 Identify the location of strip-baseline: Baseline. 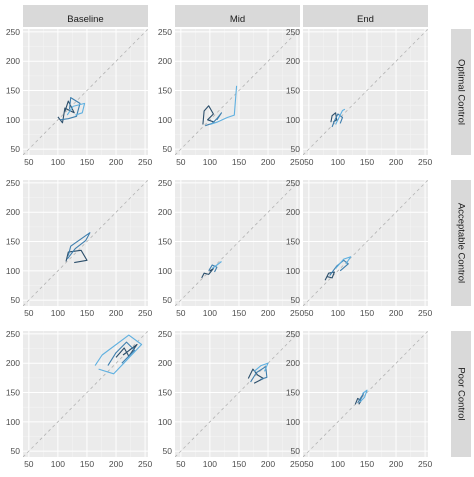
(85, 16).